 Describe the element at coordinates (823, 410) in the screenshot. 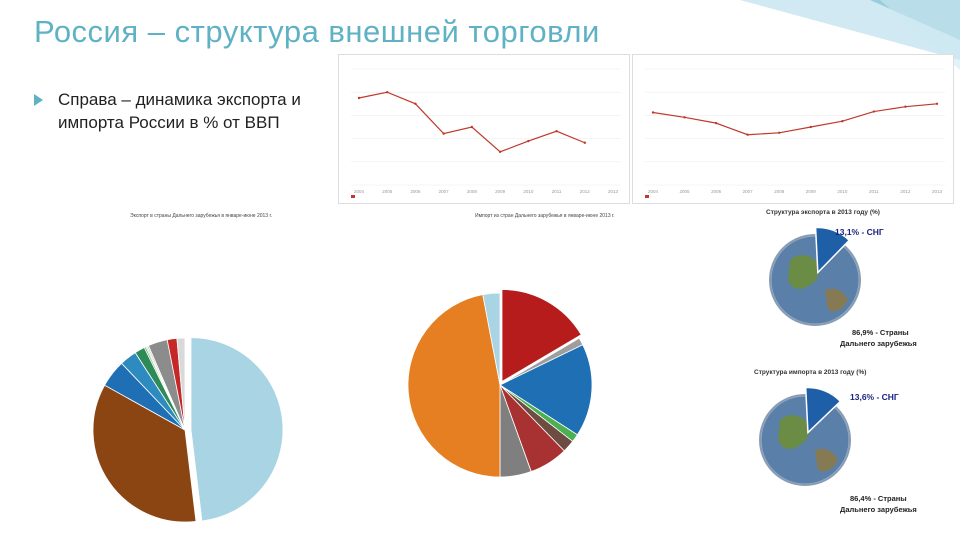

I see `imp-cis-slice` at that location.